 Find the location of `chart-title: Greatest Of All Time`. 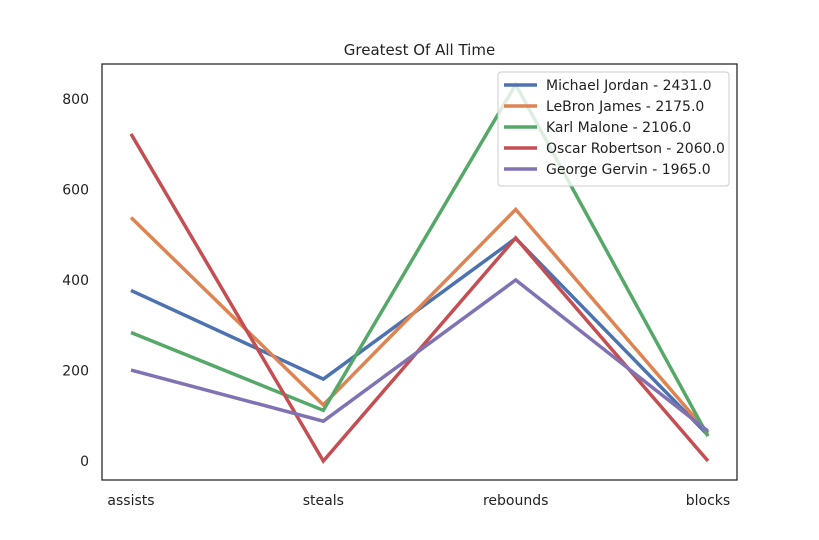

chart-title: Greatest Of All Time is located at coordinates (419, 50).